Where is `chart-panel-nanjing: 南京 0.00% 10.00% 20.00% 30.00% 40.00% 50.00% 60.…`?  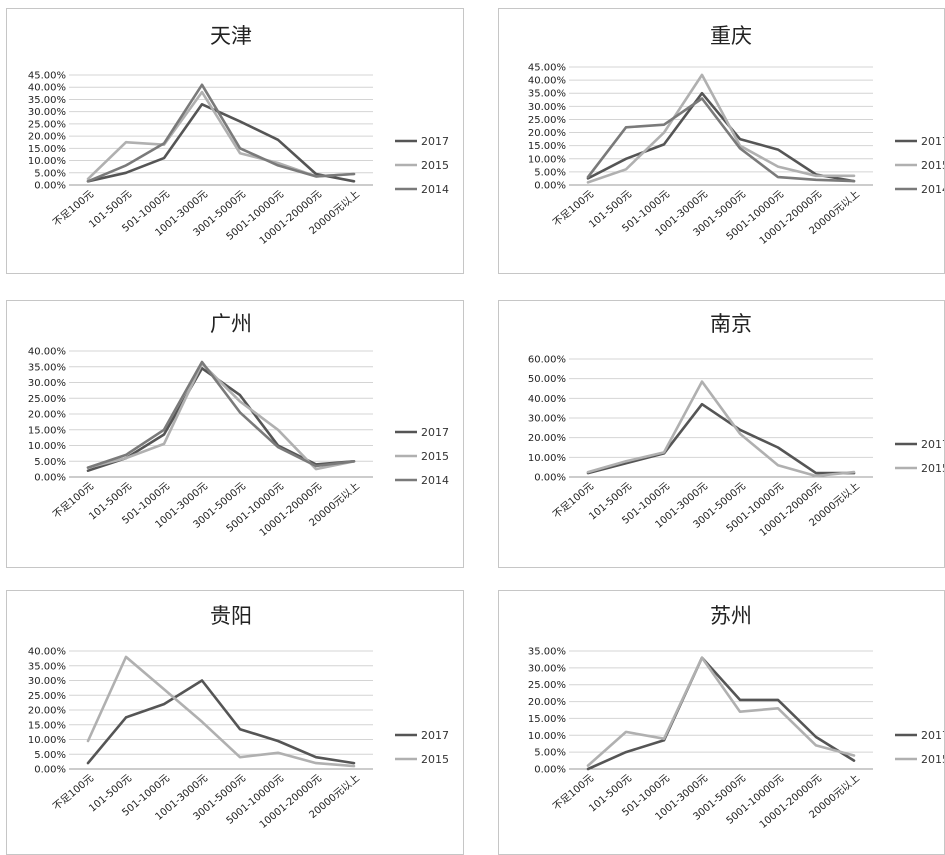
chart-panel-nanjing: 南京 0.00% 10.00% 20.00% 30.00% 40.00% 50.00% 60.… is located at coordinates (721, 434).